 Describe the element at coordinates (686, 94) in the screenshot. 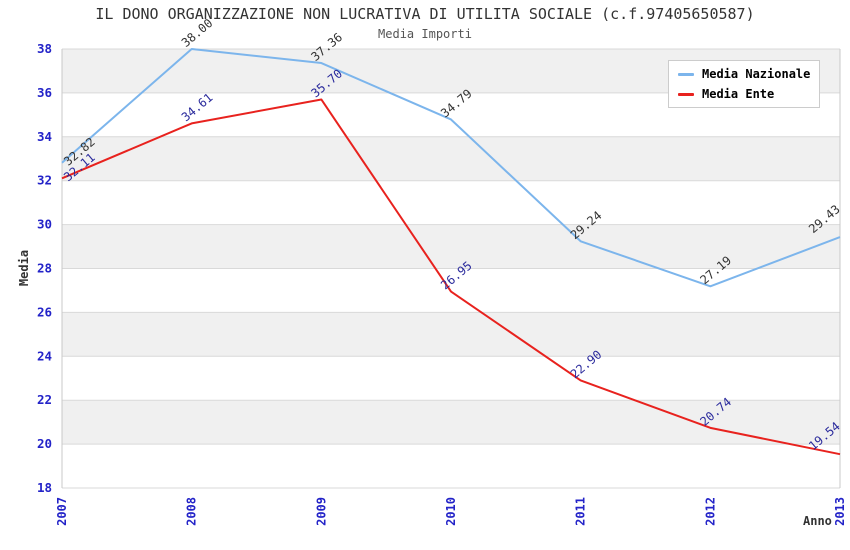

I see `legend-line-swatch-red` at that location.